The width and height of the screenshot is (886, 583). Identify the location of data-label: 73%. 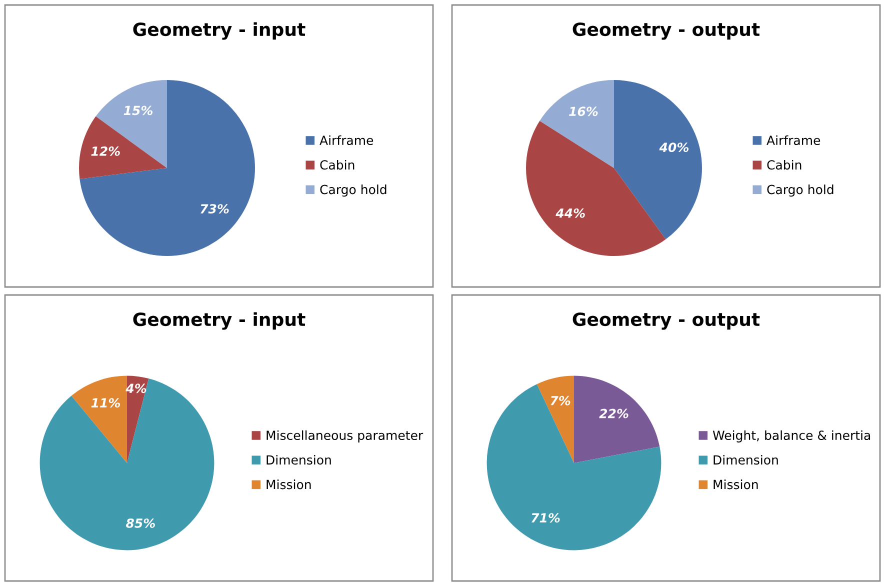
(214, 209).